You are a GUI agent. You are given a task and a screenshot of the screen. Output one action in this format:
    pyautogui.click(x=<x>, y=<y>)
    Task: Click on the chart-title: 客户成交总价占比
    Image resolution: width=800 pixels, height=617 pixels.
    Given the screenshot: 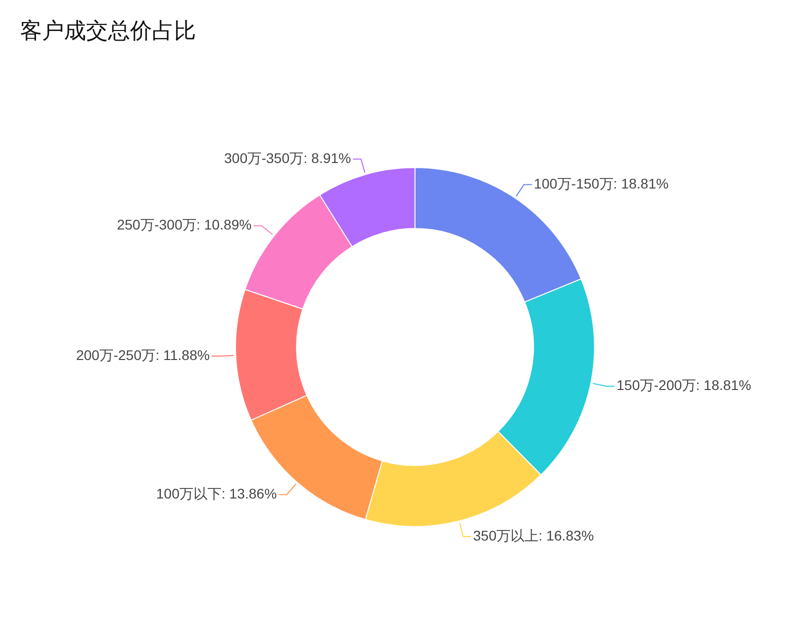 What is the action you would take?
    pyautogui.click(x=108, y=32)
    